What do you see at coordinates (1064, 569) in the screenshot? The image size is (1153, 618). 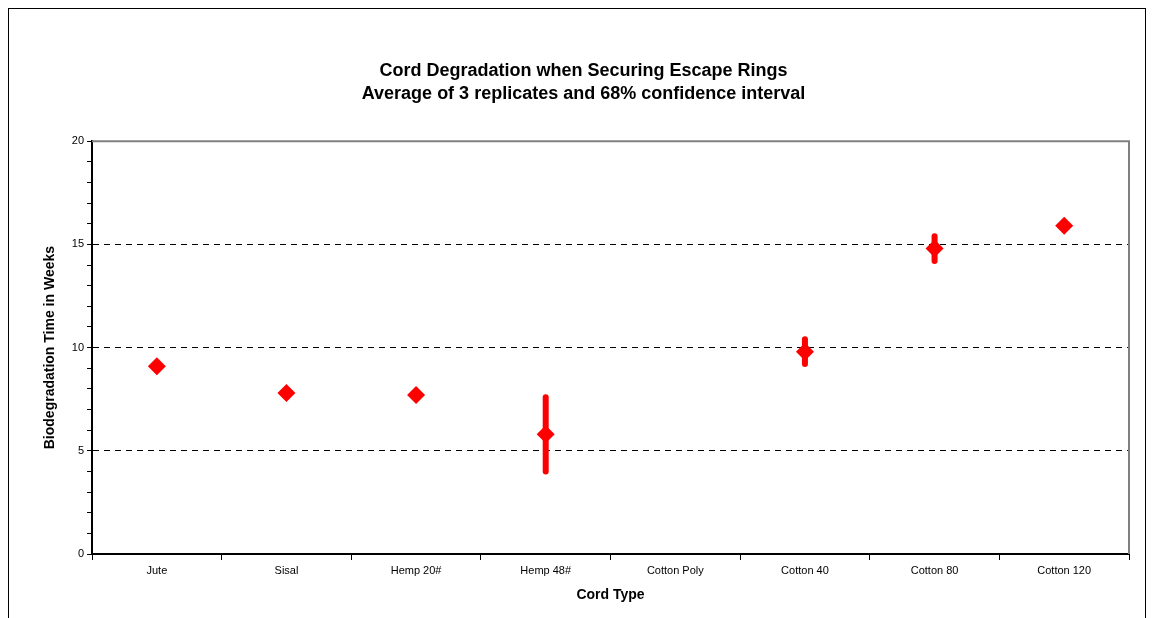 I see `x-tick-label: Cotton 120` at bounding box center [1064, 569].